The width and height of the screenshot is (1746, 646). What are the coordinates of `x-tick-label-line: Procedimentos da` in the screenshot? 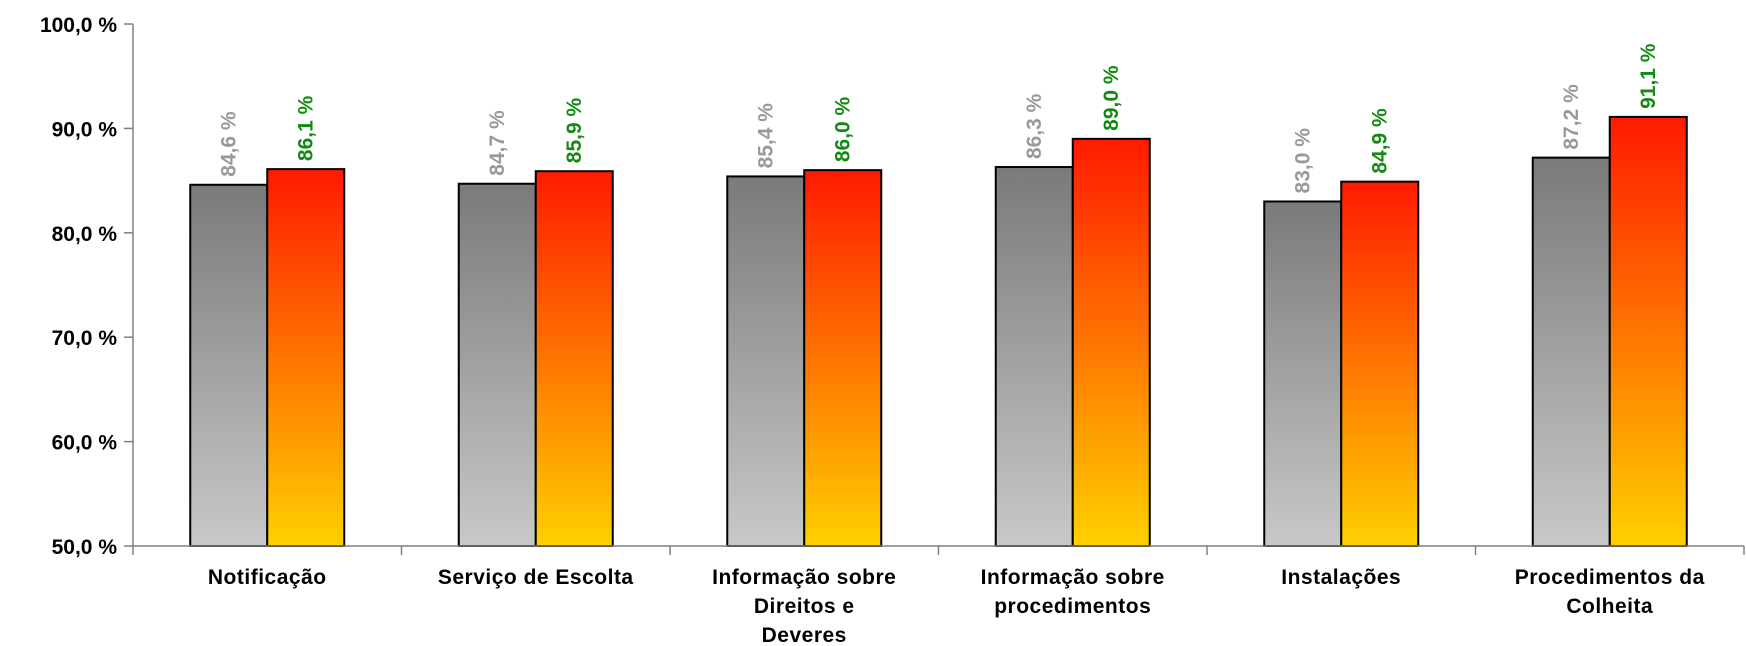 It's located at (1610, 577).